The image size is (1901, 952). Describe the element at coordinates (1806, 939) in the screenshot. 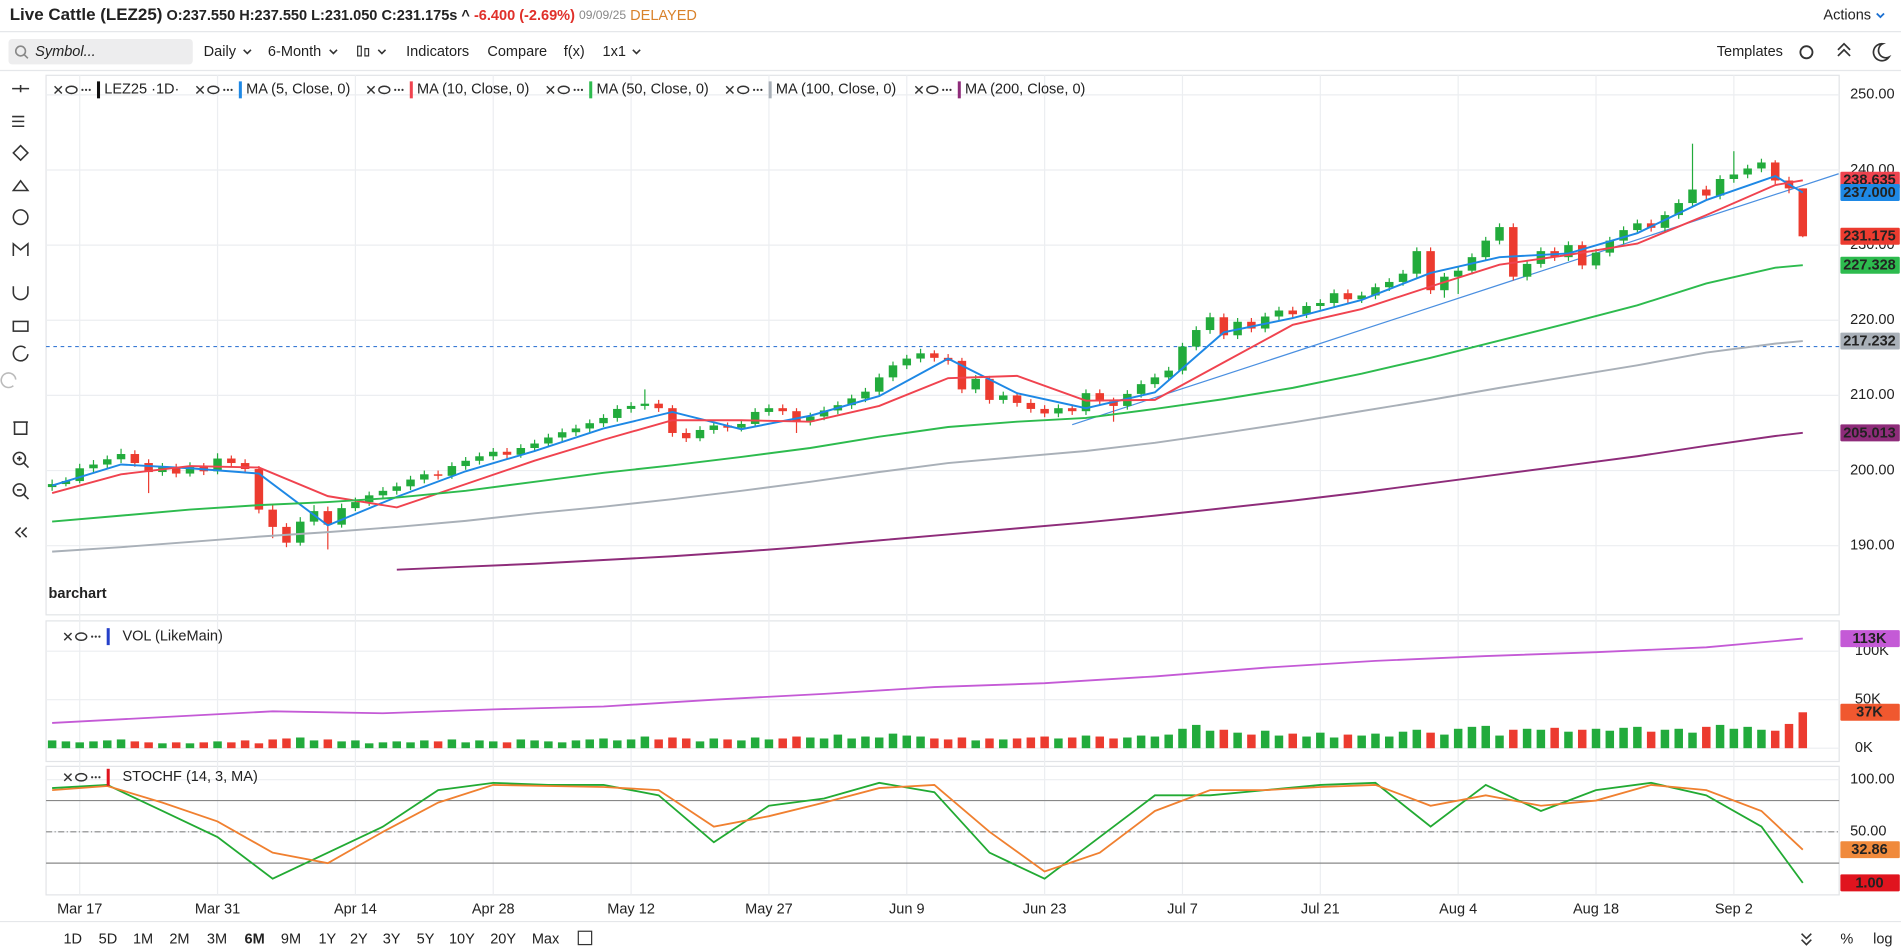

I see `scroll-icon` at that location.